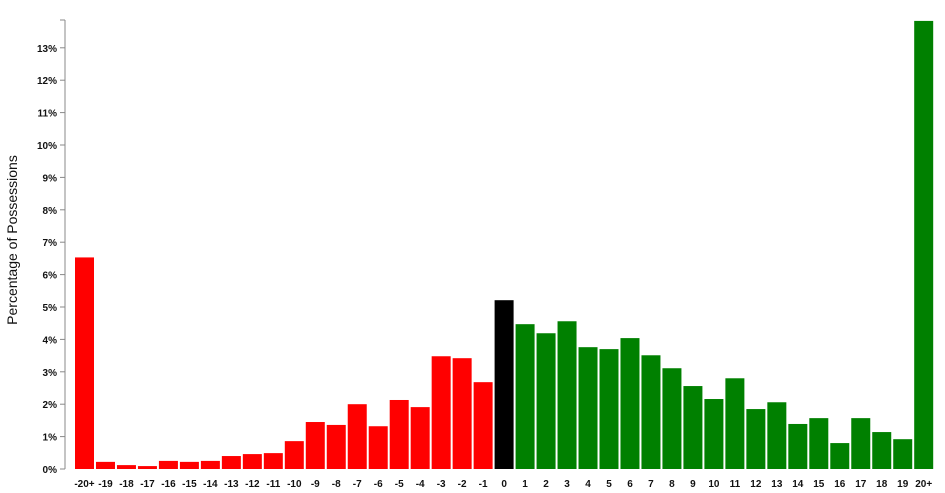 The height and width of the screenshot is (493, 945). I want to click on x-tick-label: 7, so click(651, 484).